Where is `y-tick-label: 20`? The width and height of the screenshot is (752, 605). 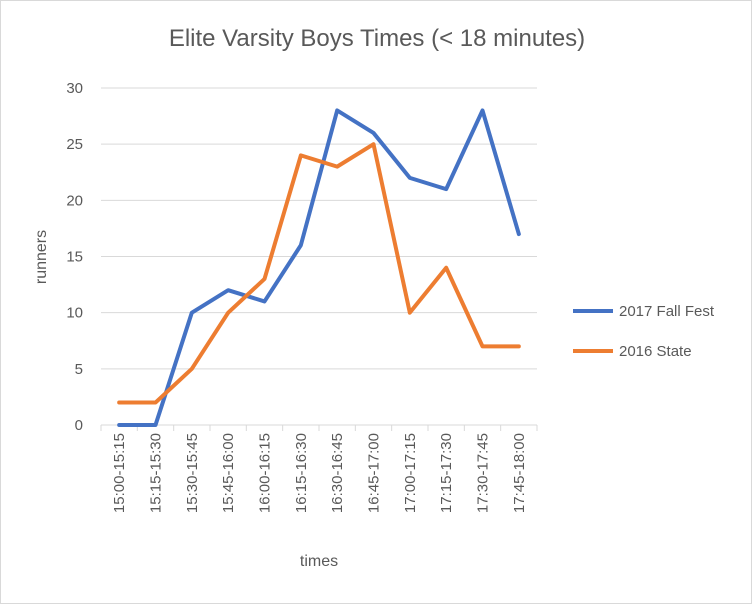 y-tick-label: 20 is located at coordinates (74, 200).